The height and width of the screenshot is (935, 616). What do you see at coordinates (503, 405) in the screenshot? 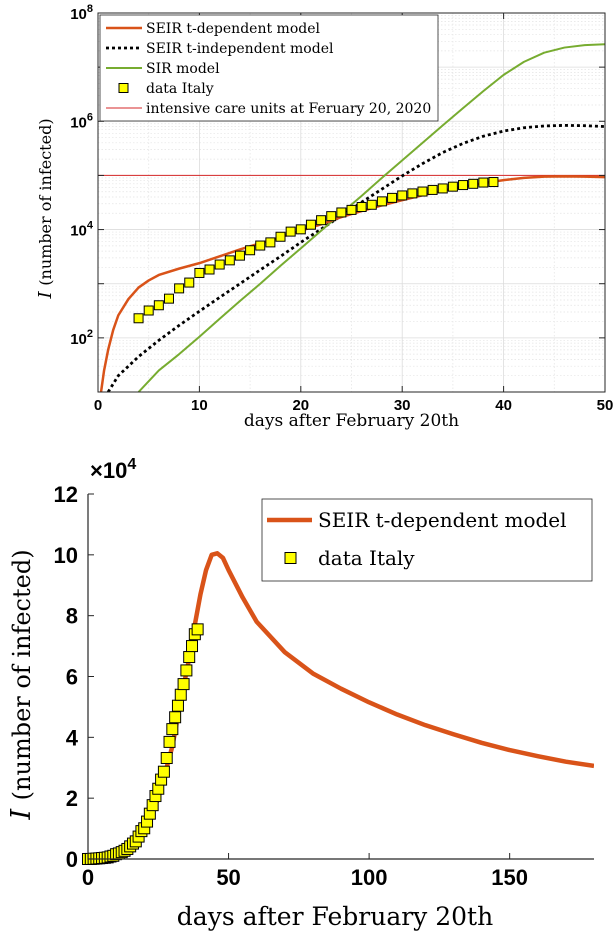
I see `x-tick-label: 40` at bounding box center [503, 405].